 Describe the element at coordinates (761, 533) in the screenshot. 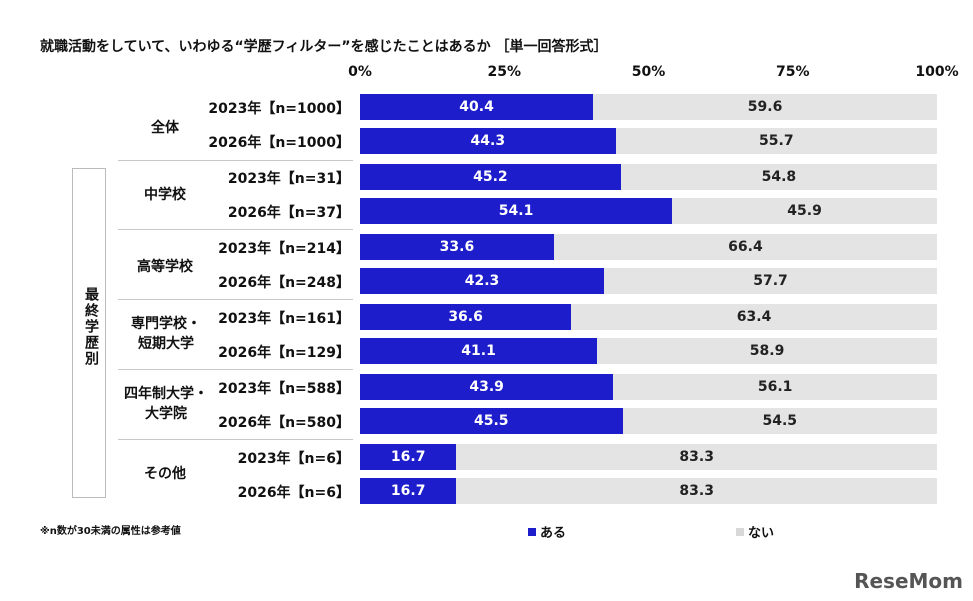

I see `legend-label-no: ない` at that location.